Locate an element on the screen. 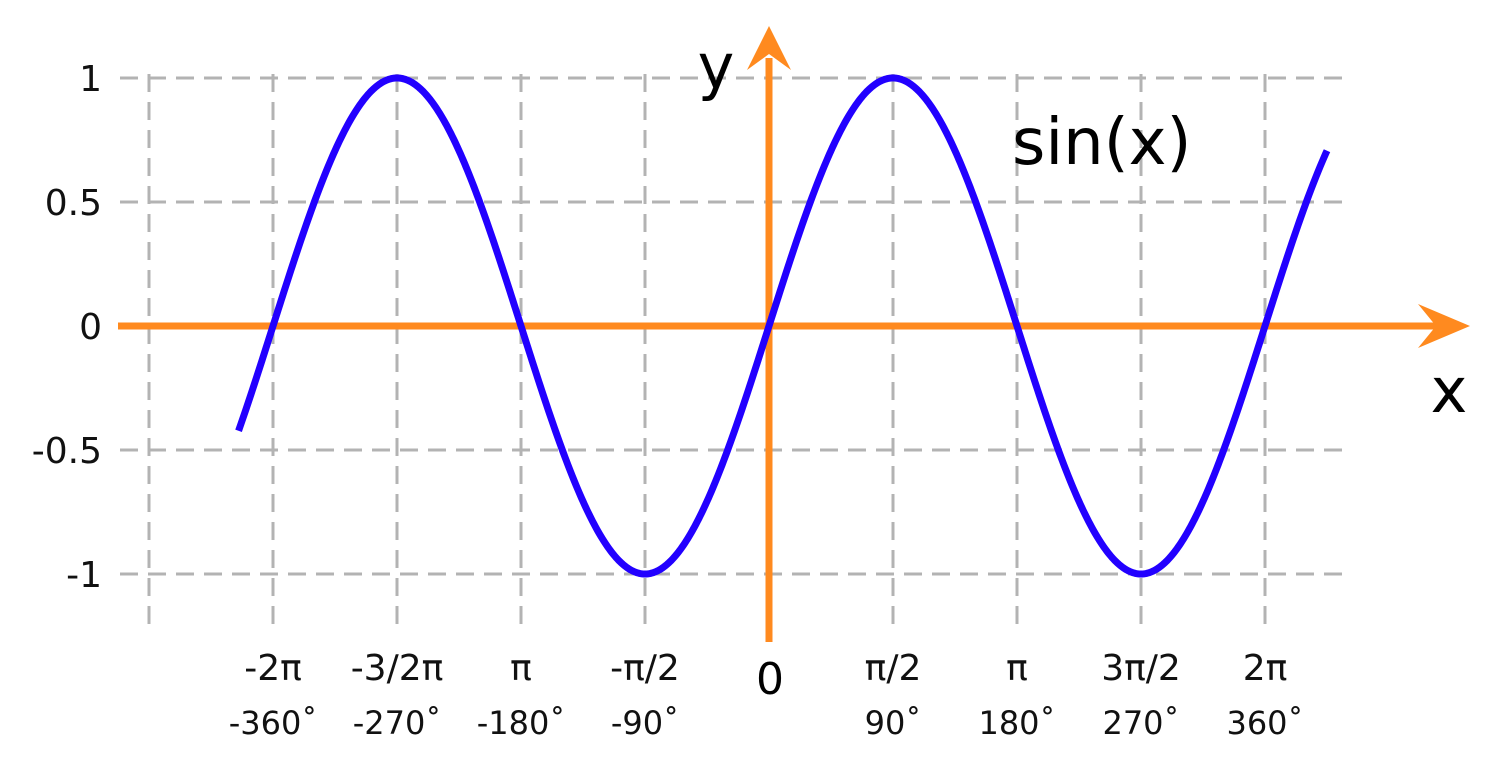 This screenshot has height=769, width=1487. y-axis-label: y is located at coordinates (716, 66).